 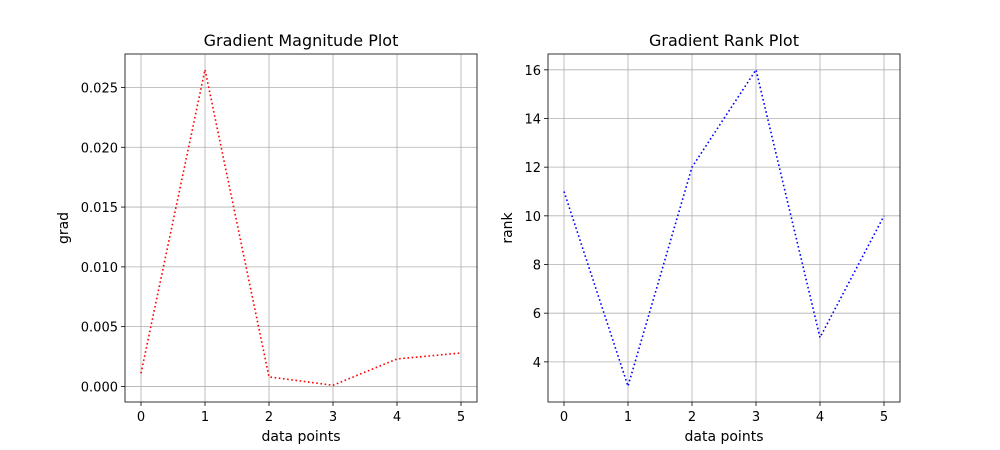 What do you see at coordinates (99, 148) in the screenshot?
I see `y-tick-label: 0.020` at bounding box center [99, 148].